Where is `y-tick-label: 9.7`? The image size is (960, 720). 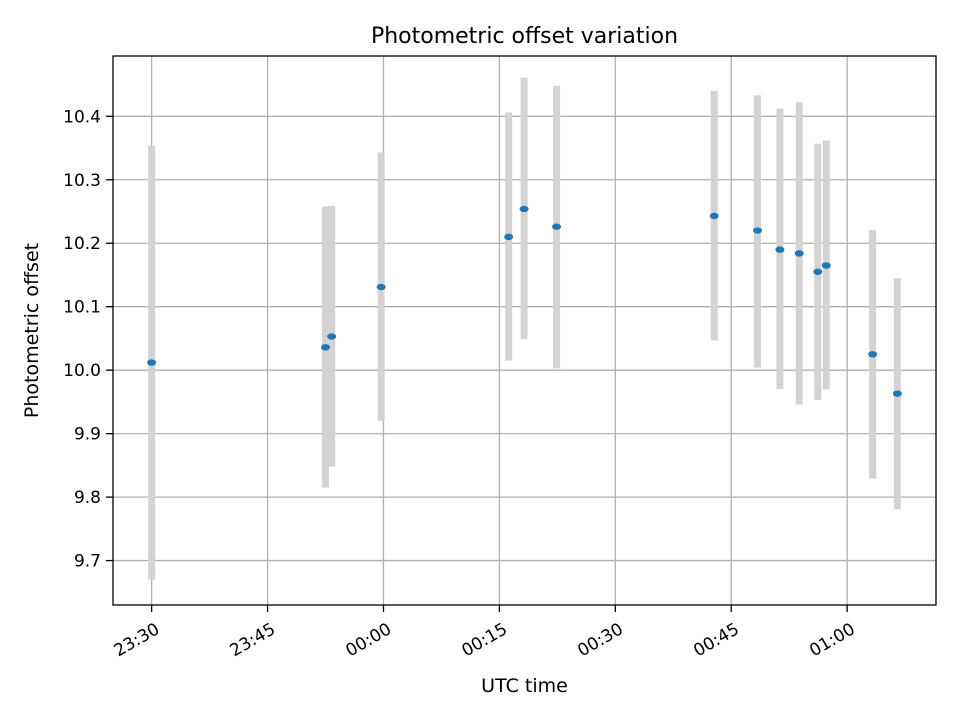 y-tick-label: 9.7 is located at coordinates (87, 562).